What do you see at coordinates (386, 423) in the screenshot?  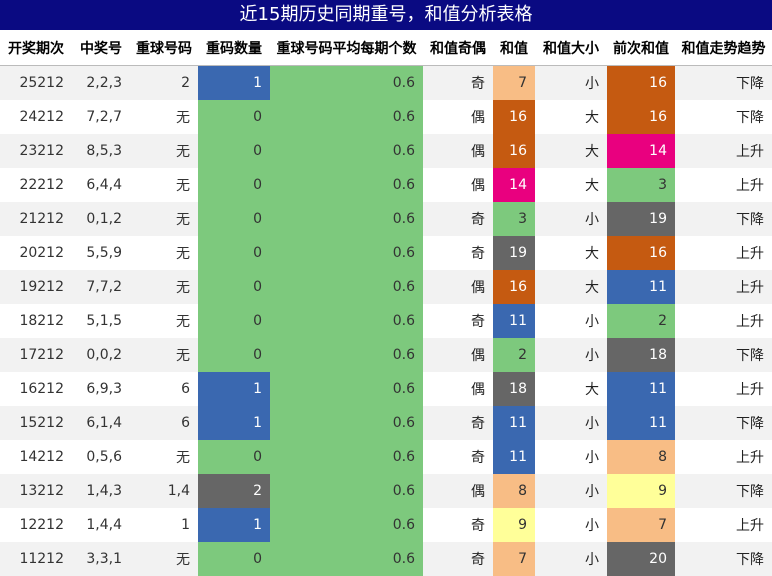 I see `table-row: 15212 6,1,4 6 1 0.6 奇 11 小 11 下降` at bounding box center [386, 423].